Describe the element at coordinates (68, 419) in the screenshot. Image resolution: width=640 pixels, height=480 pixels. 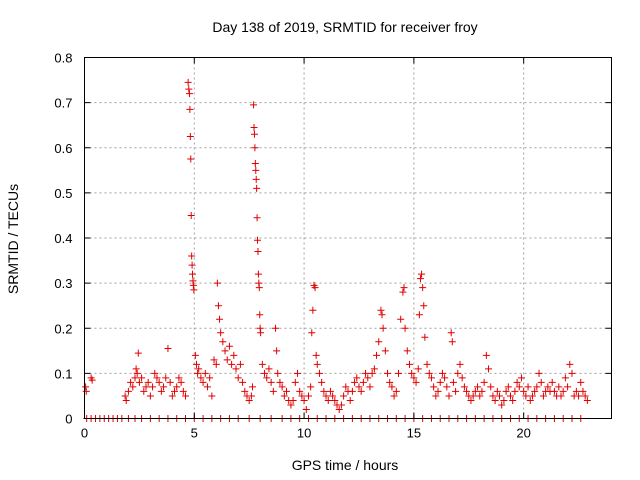
I see `y-tick-label: 0` at that location.